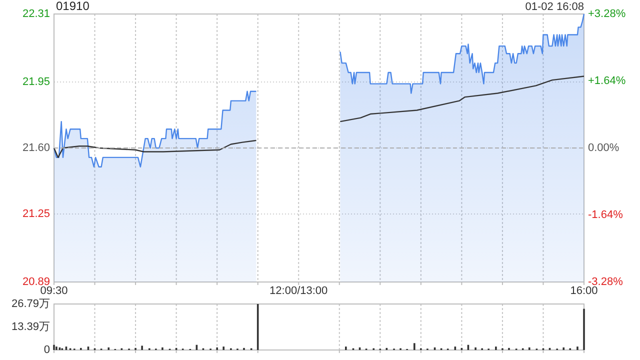 The width and height of the screenshot is (640, 360). I want to click on x-tick-label: 09:30, so click(54, 291).